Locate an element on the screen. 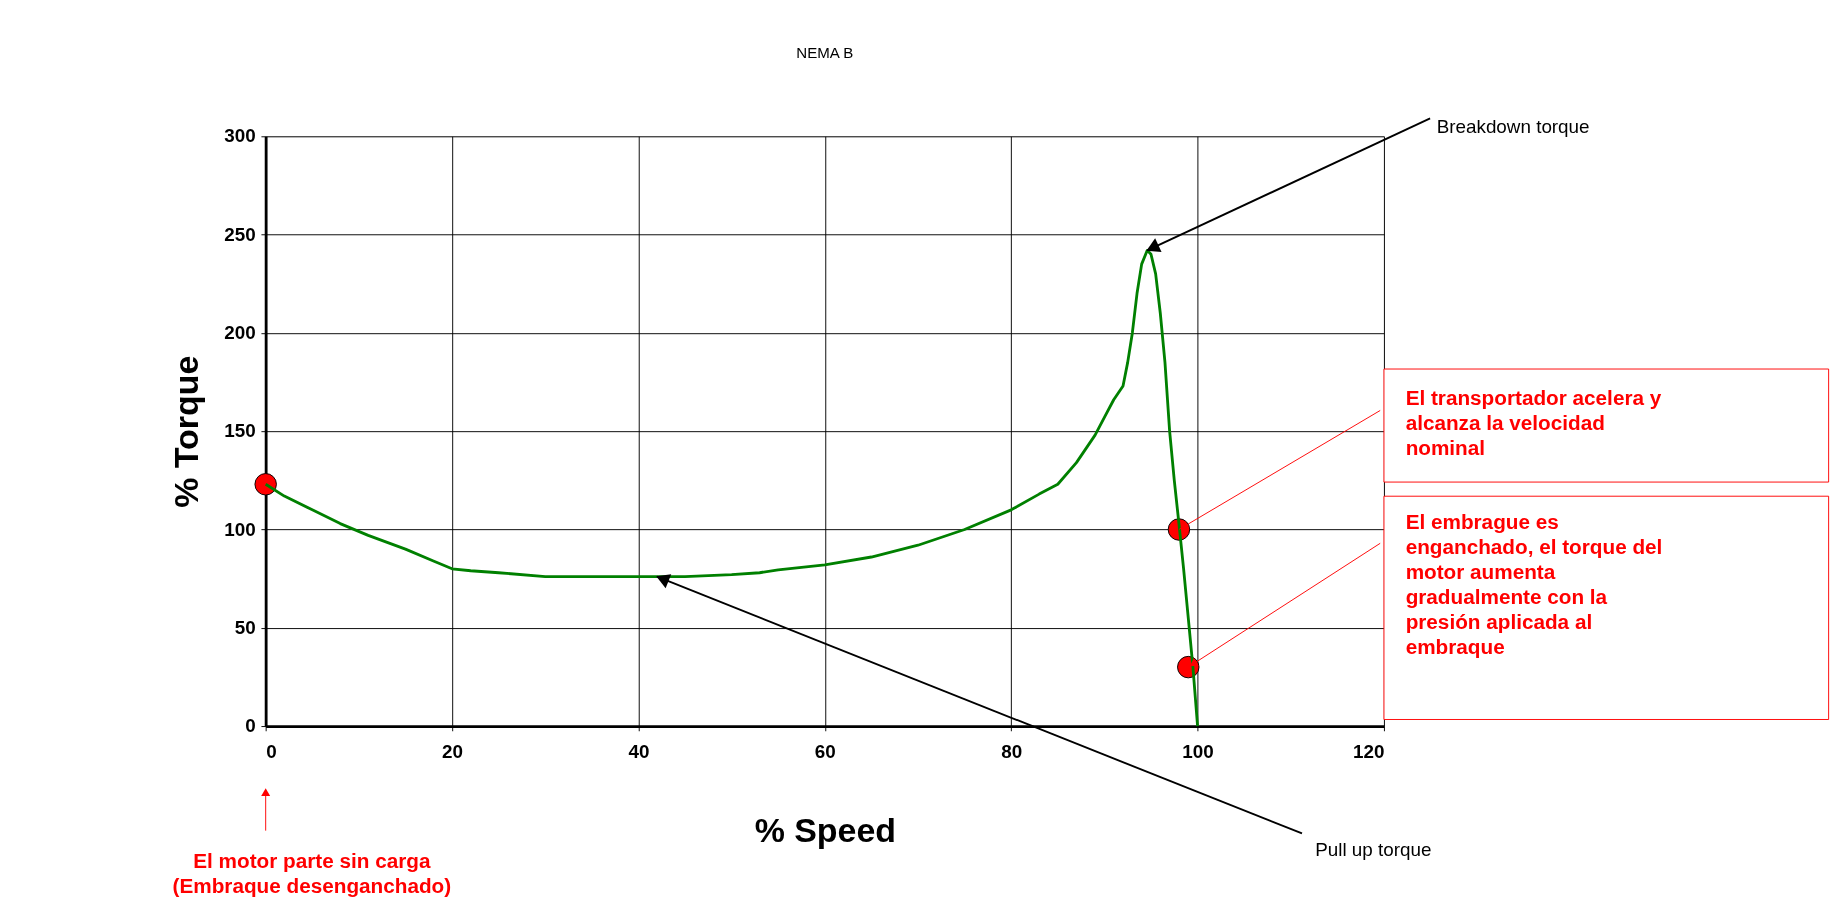 The width and height of the screenshot is (1839, 921). y-tick-label: 300 is located at coordinates (240, 136).